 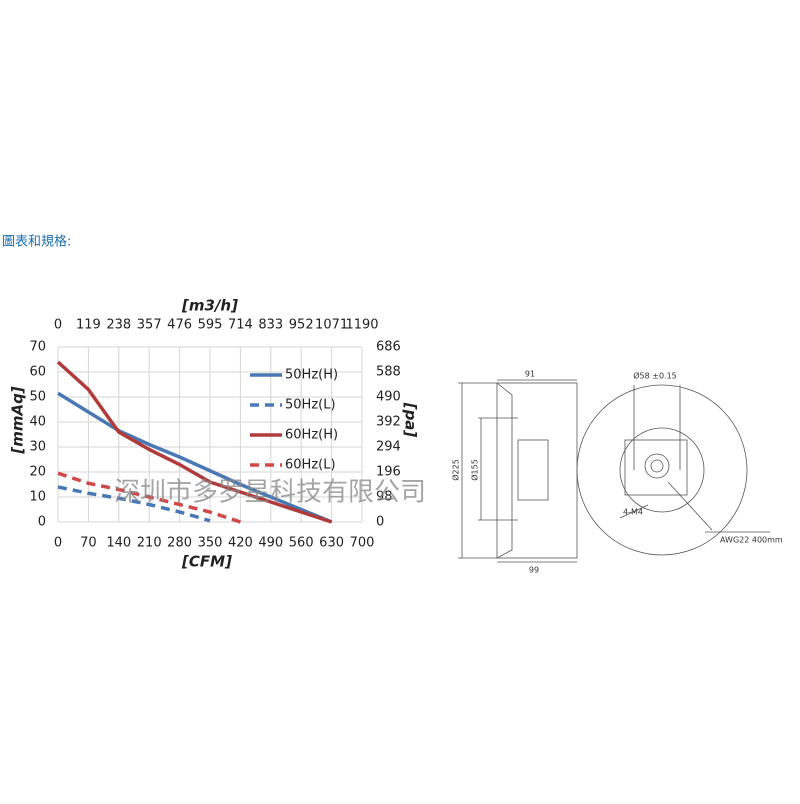 I want to click on y-tick-label: 70, so click(x=37, y=347).